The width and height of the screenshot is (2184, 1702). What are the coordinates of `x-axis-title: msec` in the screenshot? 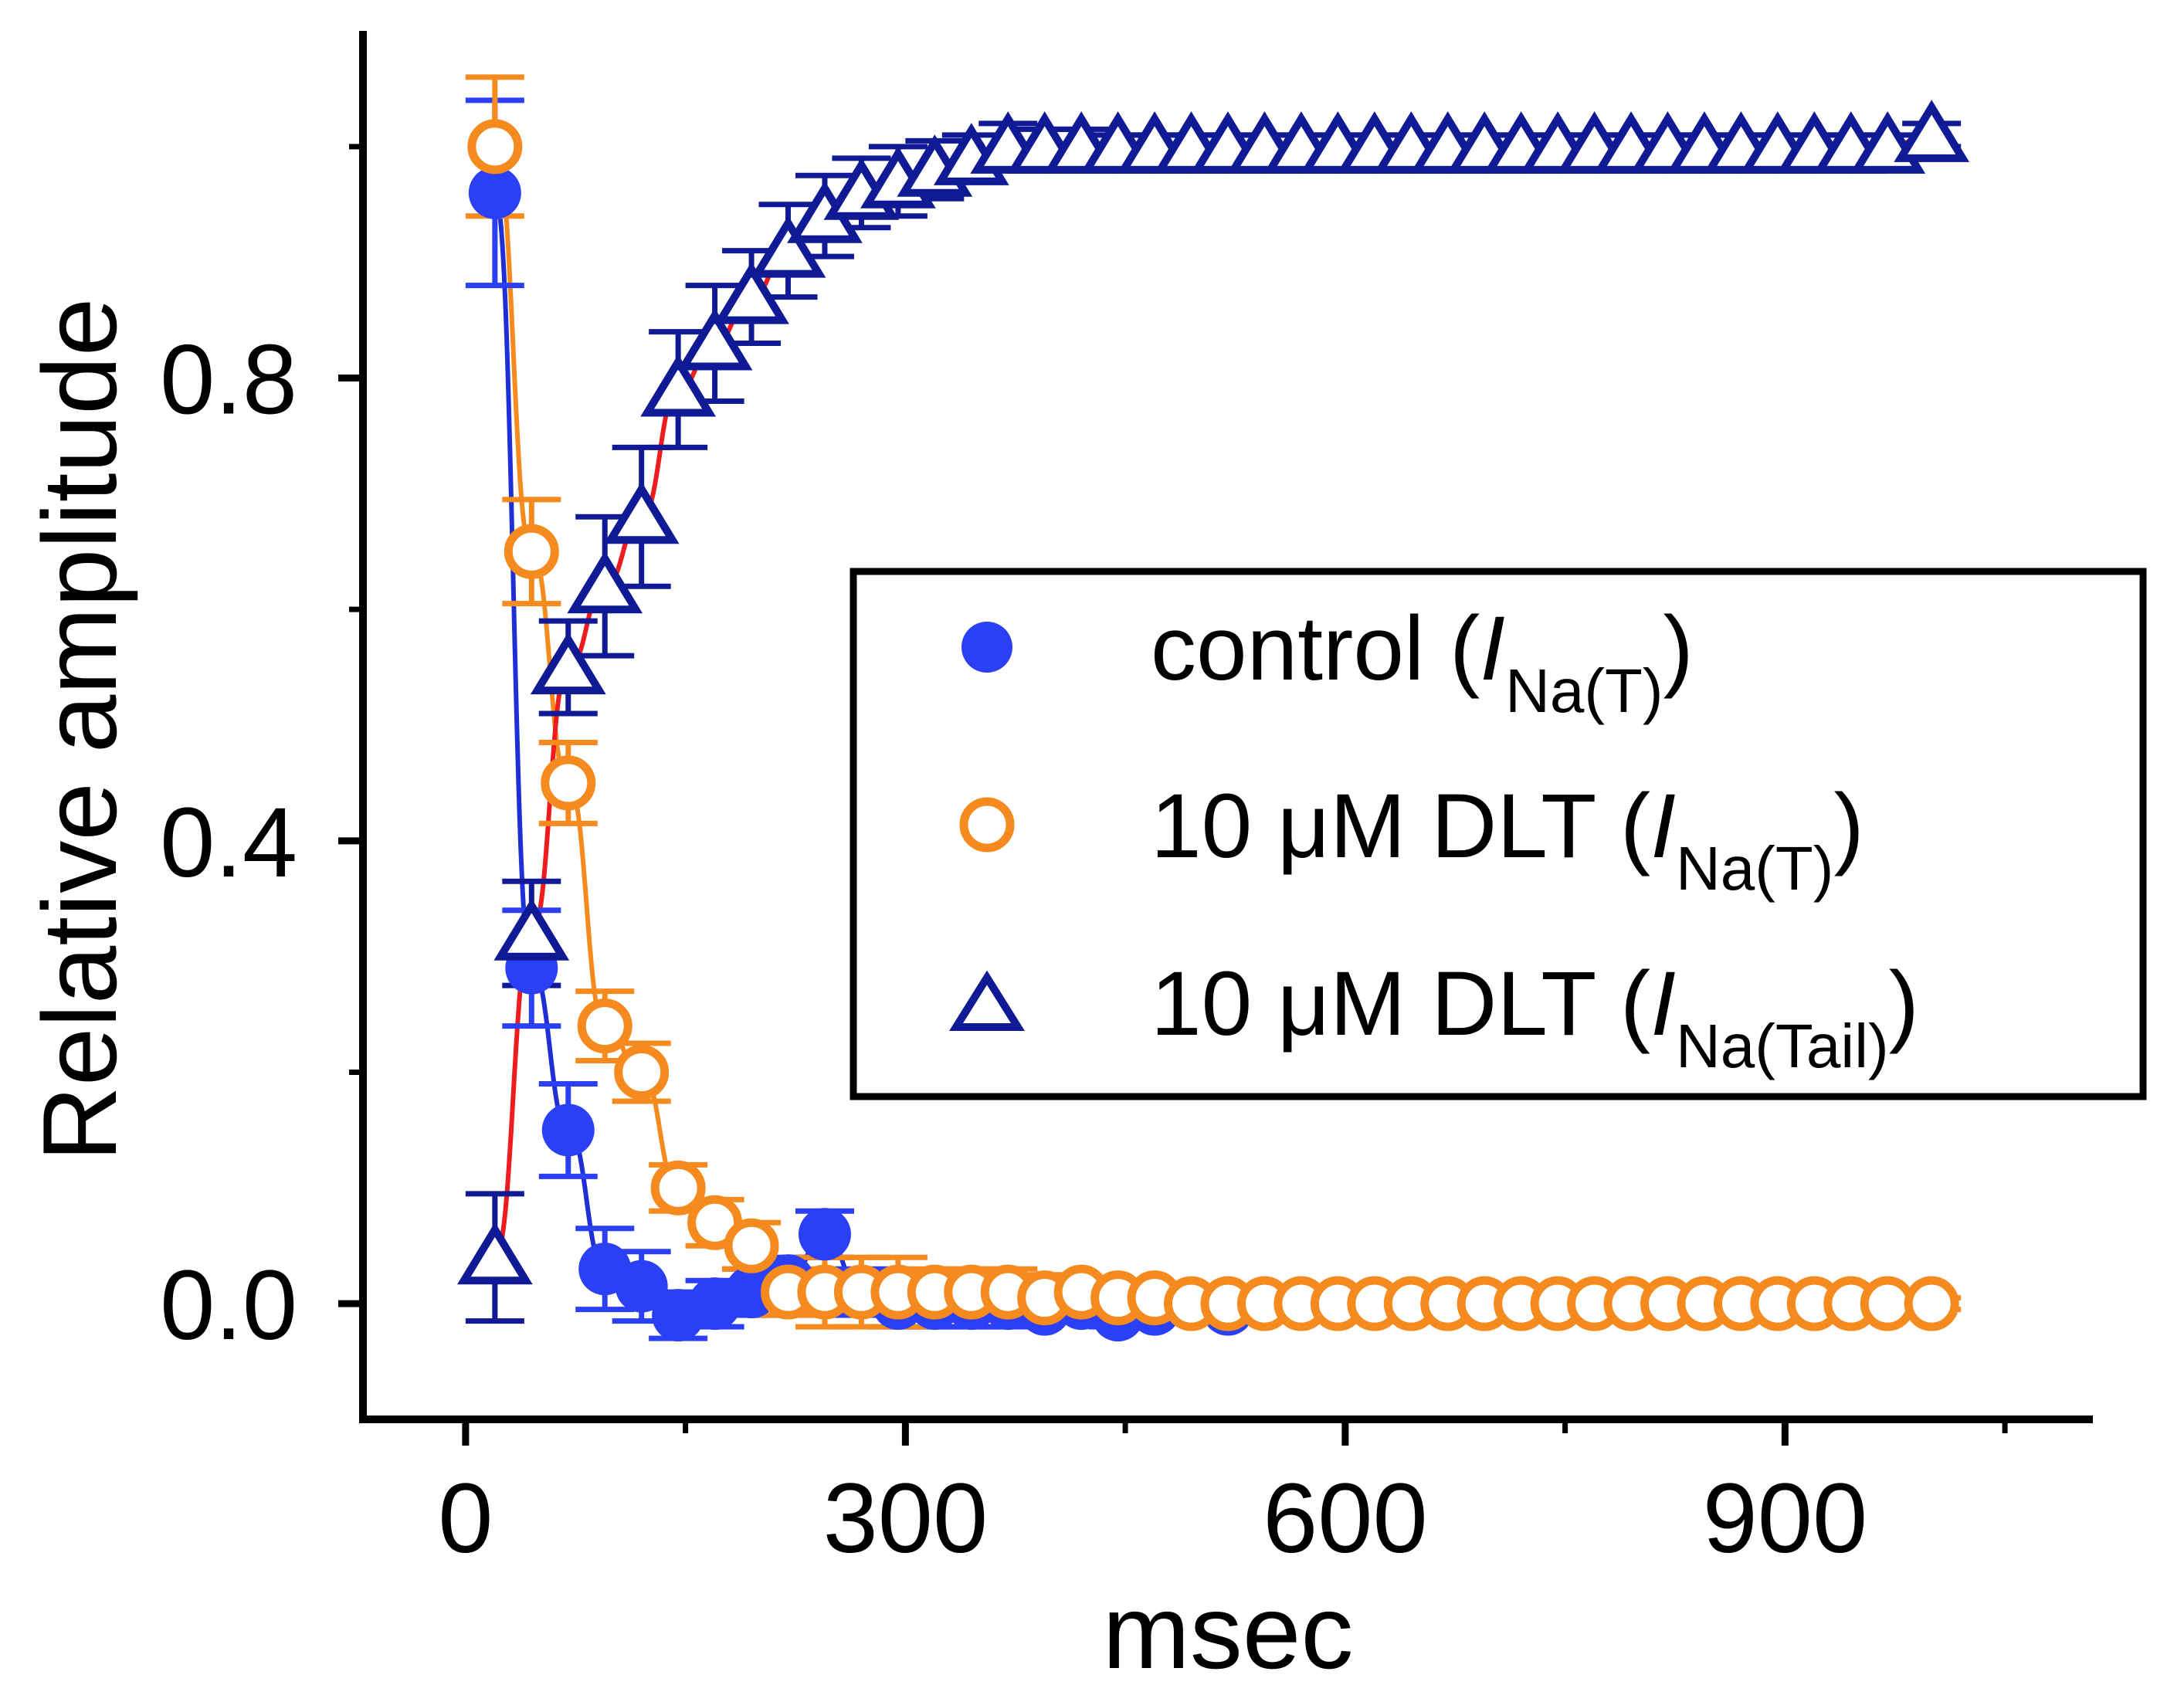 It's located at (1228, 1631).